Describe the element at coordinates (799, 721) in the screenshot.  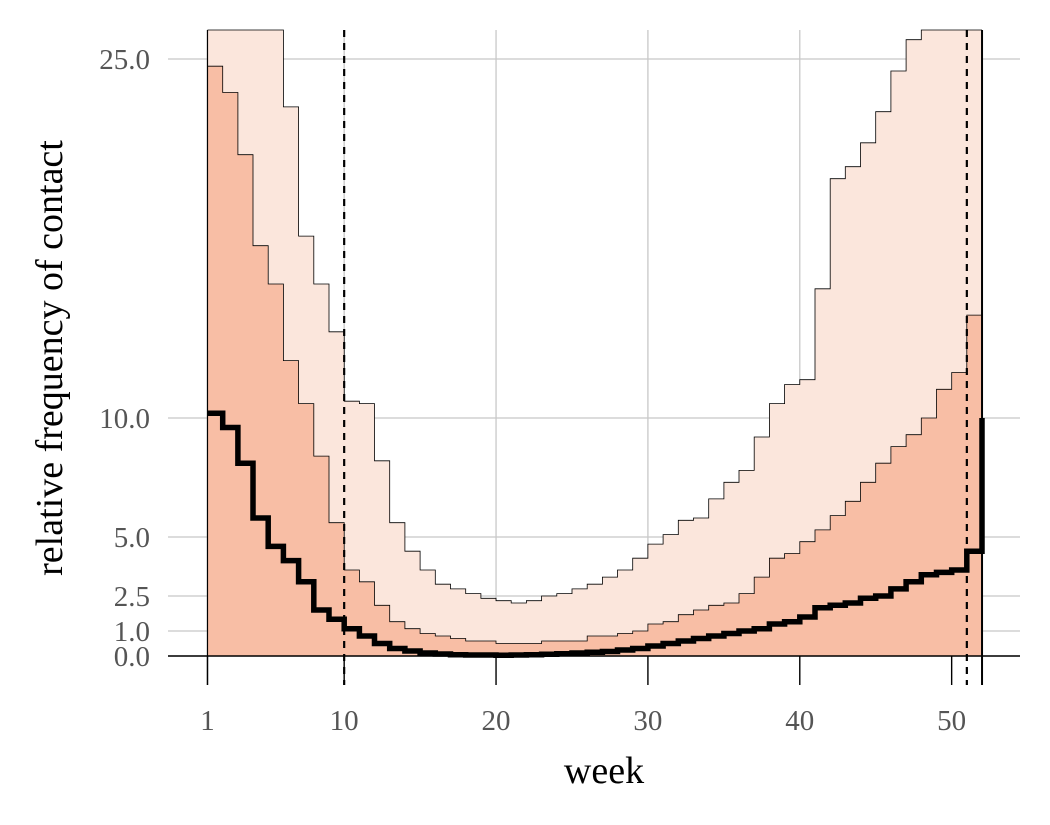
I see `x-tick-label: 40` at that location.